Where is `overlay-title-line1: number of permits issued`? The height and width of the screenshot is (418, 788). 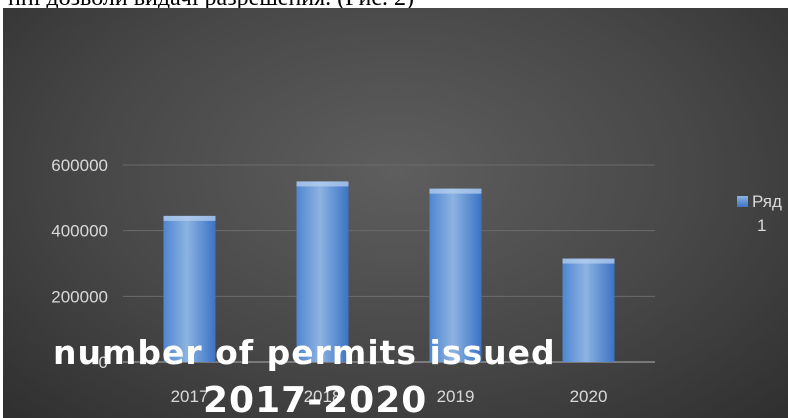 overlay-title-line1: number of permits issued is located at coordinates (304, 352).